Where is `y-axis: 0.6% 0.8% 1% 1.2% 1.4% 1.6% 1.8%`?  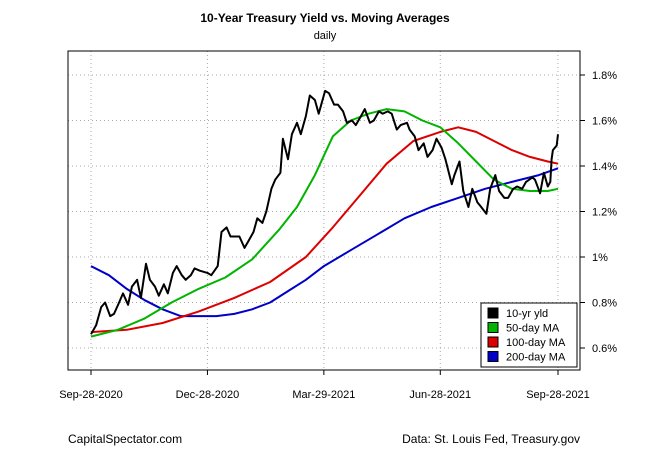
y-axis: 0.6% 0.8% 1% 1.2% 1.4% 1.6% 1.8% is located at coordinates (598, 212).